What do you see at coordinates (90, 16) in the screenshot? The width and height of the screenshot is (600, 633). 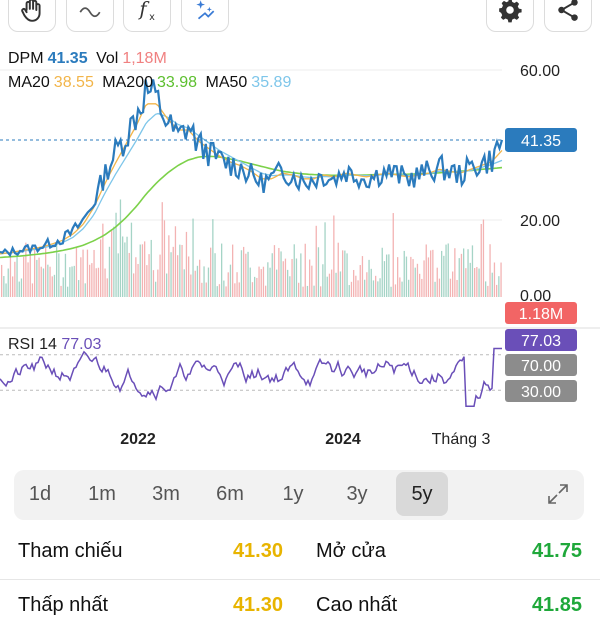 I see `line-tool-button` at bounding box center [90, 16].